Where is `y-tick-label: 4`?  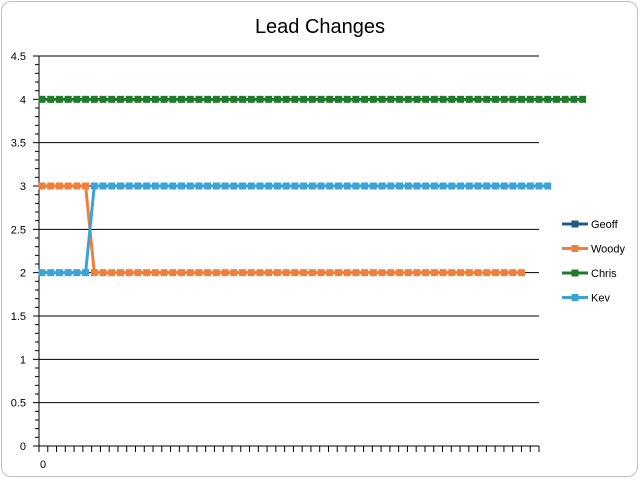
y-tick-label: 4 is located at coordinates (23, 100).